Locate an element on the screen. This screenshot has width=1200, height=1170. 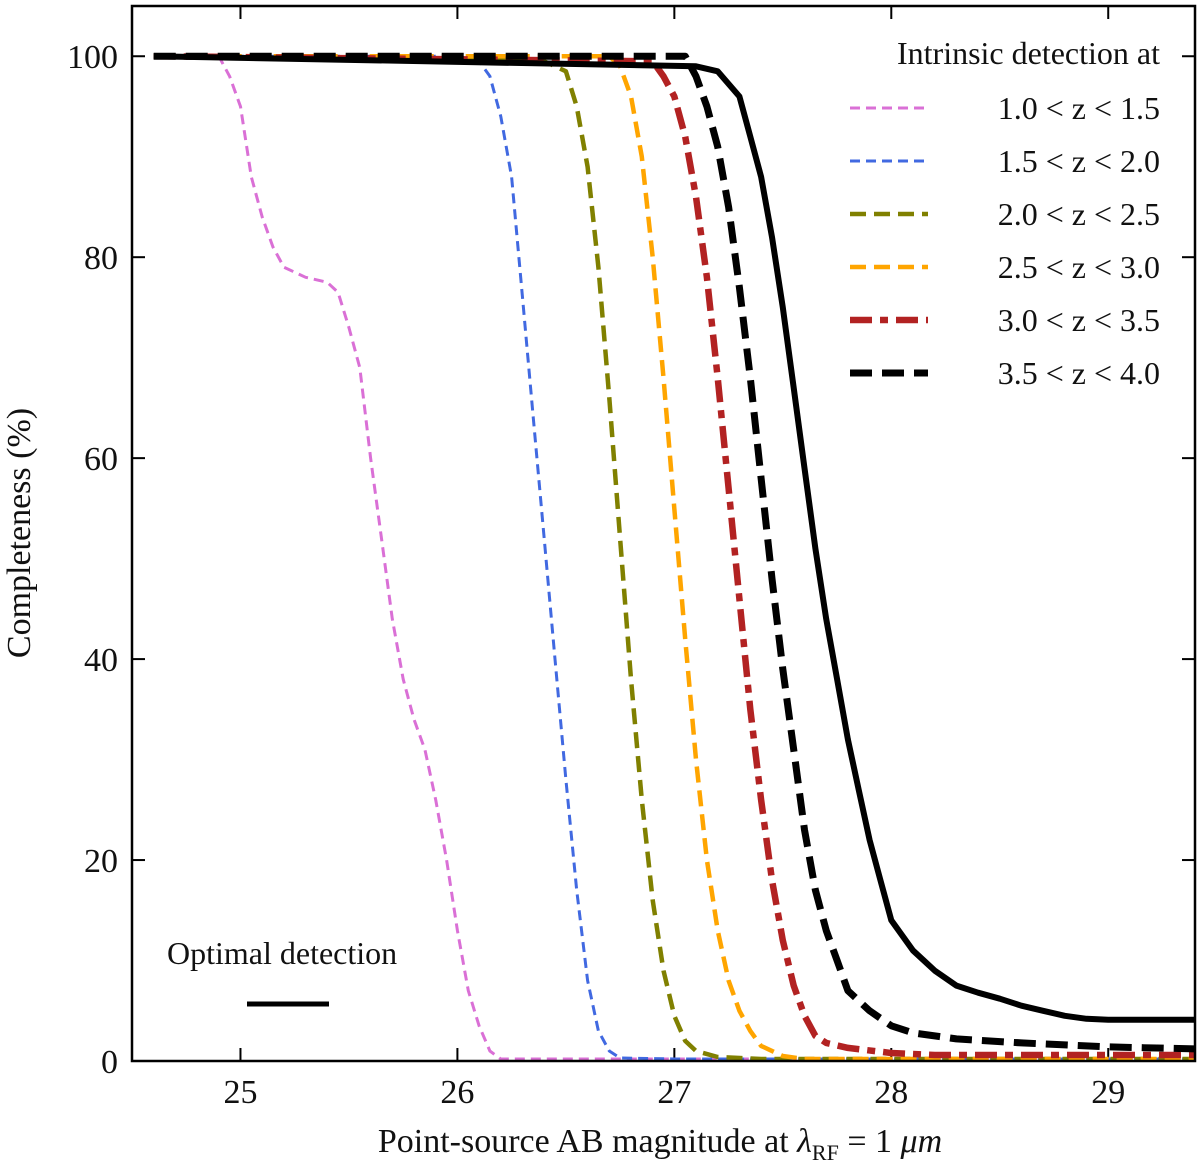
y-tick-label: 80 is located at coordinates (101, 258).